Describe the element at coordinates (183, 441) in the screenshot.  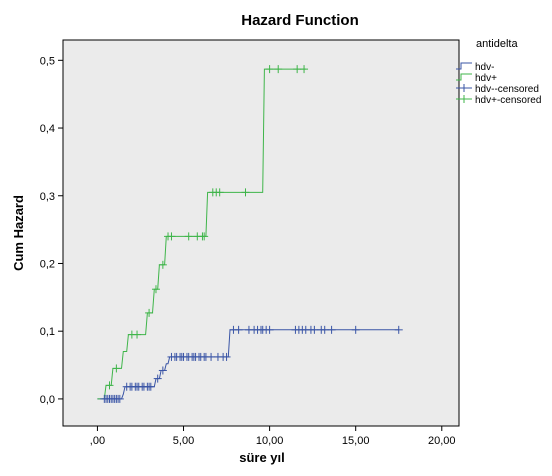
I see `x-tick-label: 5,00` at that location.